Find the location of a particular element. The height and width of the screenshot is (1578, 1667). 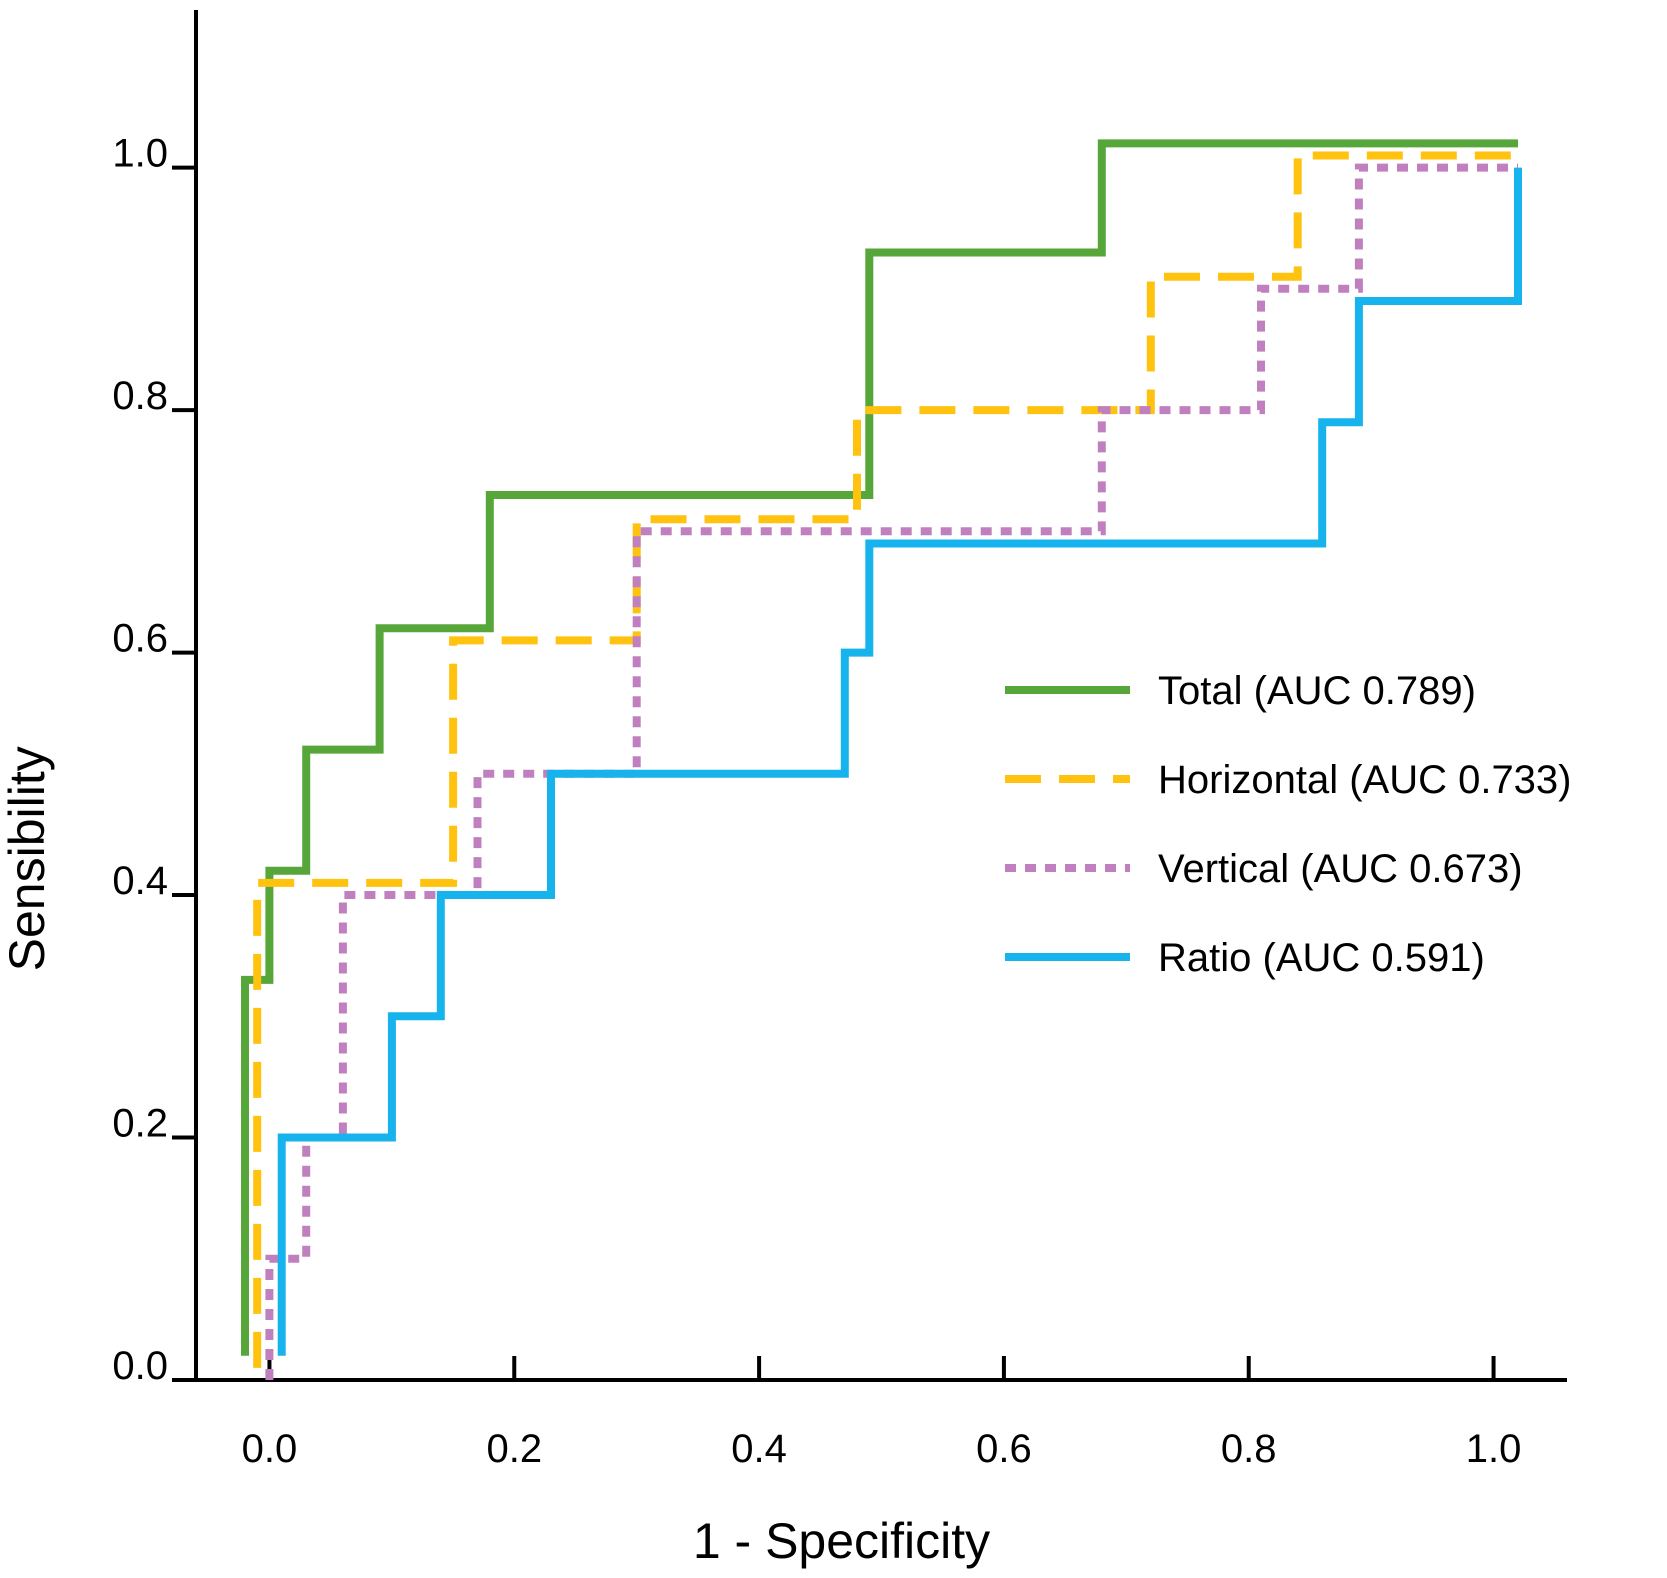

legend-label-1: Horizontal (AUC 0.733) is located at coordinates (1365, 780).